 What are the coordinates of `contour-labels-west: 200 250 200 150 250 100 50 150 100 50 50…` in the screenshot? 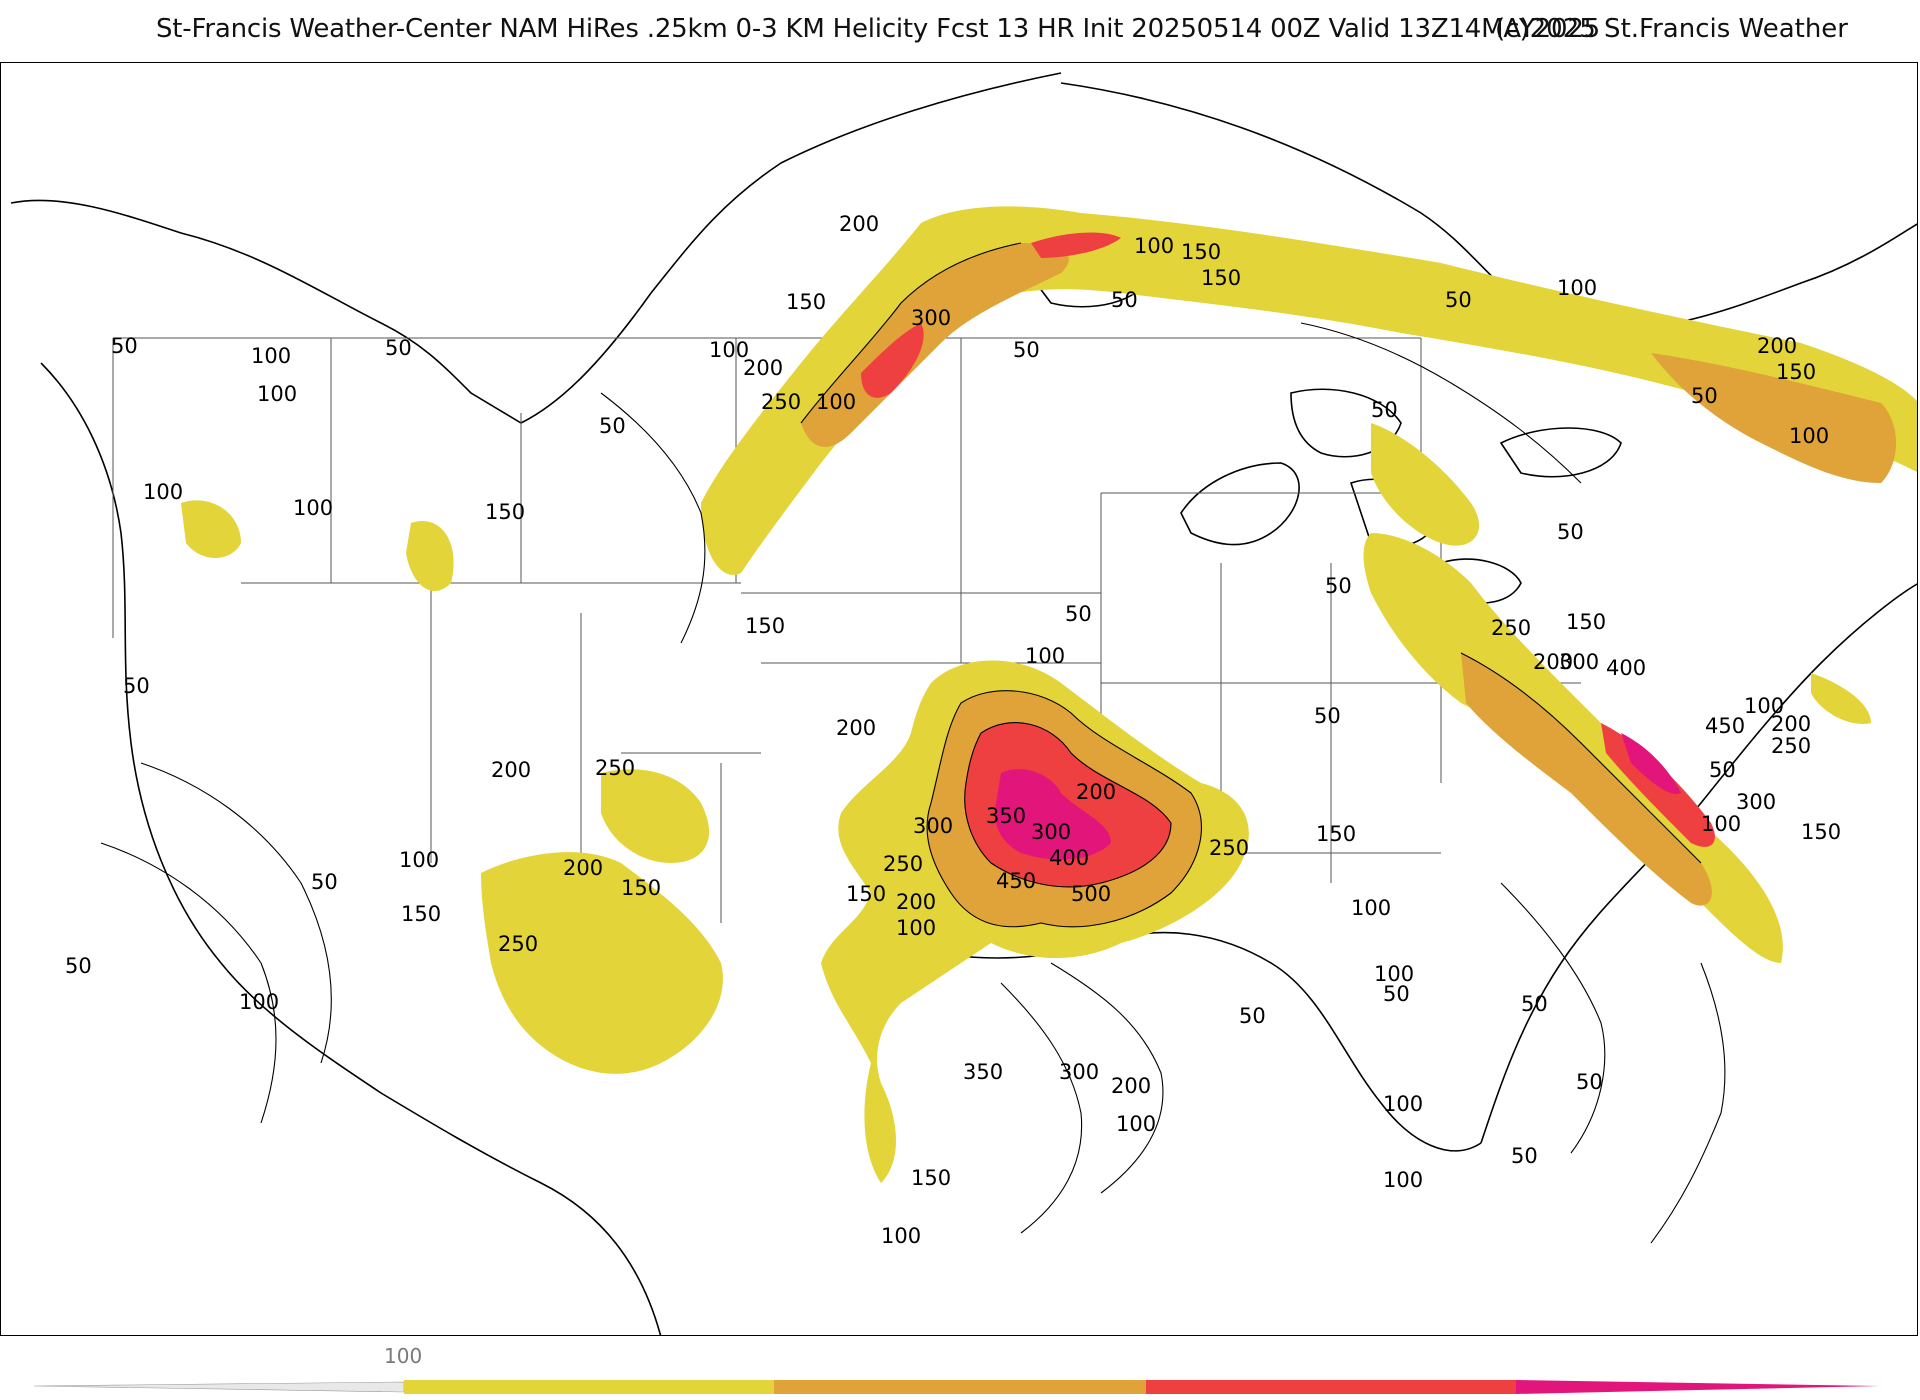 It's located at (363, 747).